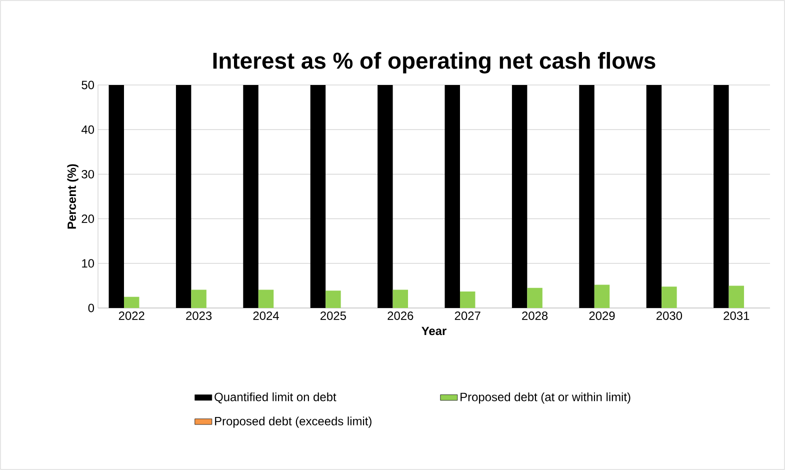  Describe the element at coordinates (293, 422) in the screenshot. I see `legend-label: Proposed debt (exceeds limit)` at that location.